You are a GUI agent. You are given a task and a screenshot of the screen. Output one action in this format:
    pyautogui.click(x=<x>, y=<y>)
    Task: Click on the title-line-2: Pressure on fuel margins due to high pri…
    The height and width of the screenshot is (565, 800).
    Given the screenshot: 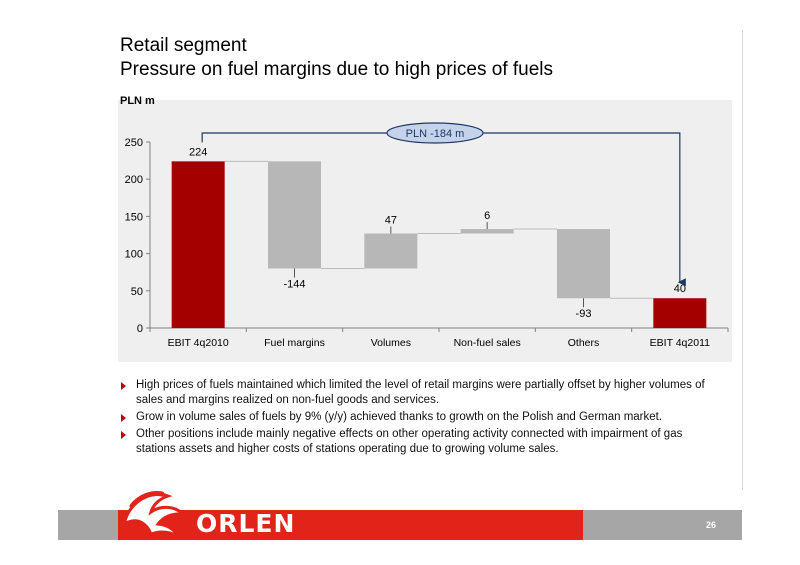 What is the action you would take?
    pyautogui.click(x=337, y=69)
    